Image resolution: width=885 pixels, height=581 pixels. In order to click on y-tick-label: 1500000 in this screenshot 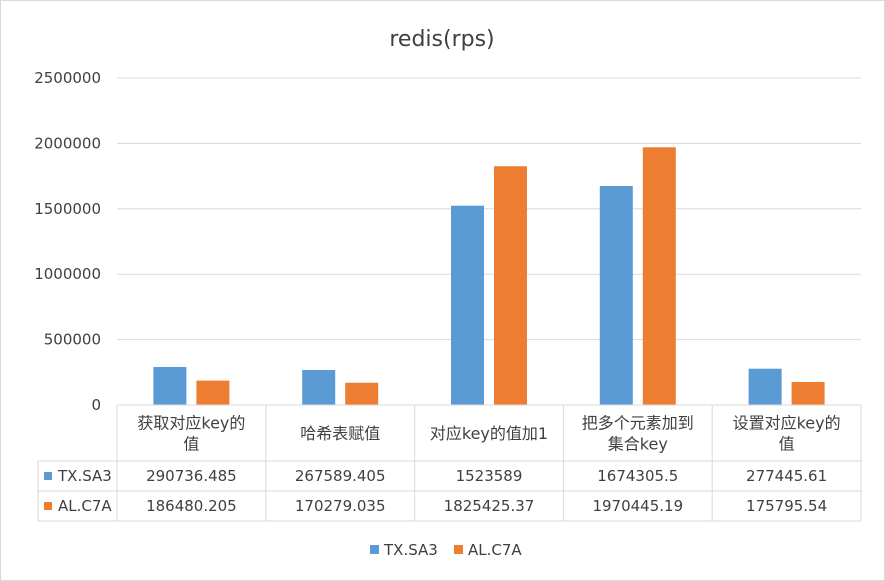, I will do `click(67, 209)`.